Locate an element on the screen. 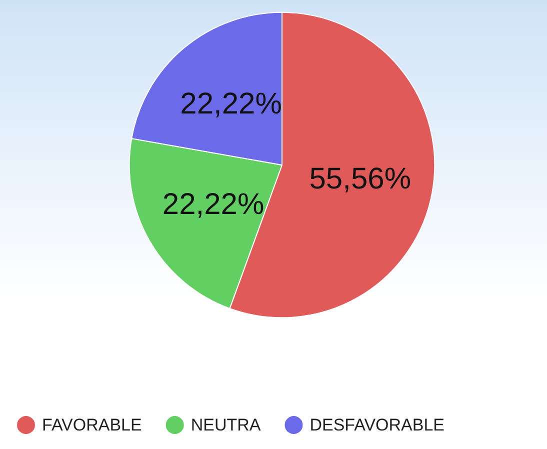  legend-label: DESFAVORABLE is located at coordinates (377, 425).